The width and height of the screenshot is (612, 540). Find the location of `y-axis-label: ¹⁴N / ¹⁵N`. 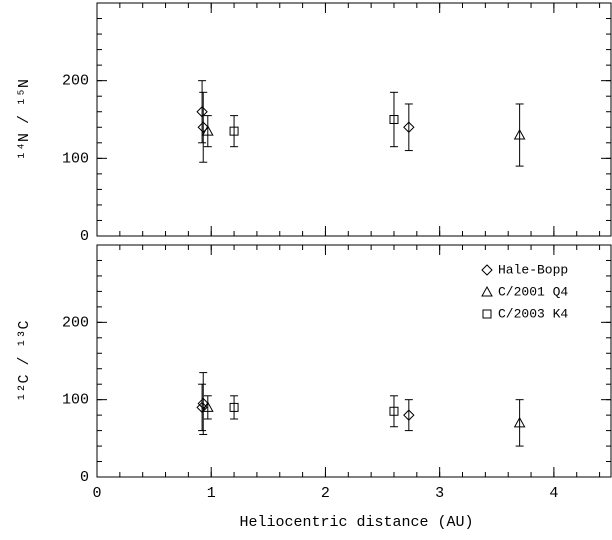

y-axis-label: ¹⁴N / ¹⁵N is located at coordinates (24, 119).